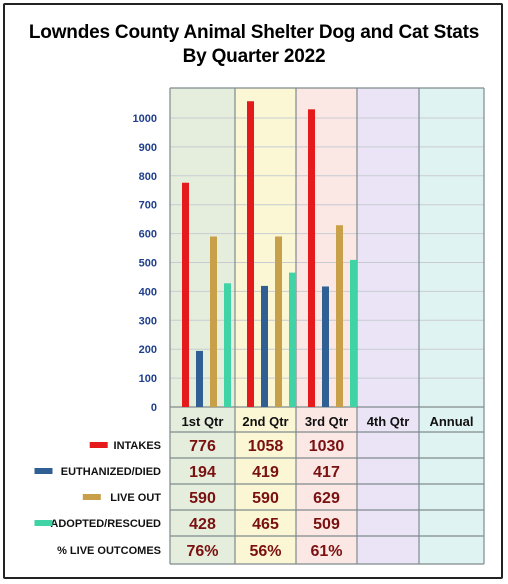  Describe the element at coordinates (451, 421) in the screenshot. I see `category-label: Annual` at that location.